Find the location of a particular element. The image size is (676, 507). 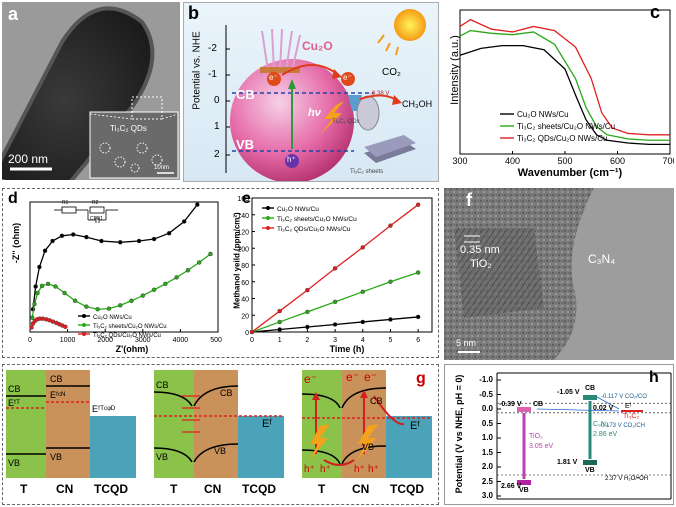

g-electron-1: e⁻ is located at coordinates (311, 379).